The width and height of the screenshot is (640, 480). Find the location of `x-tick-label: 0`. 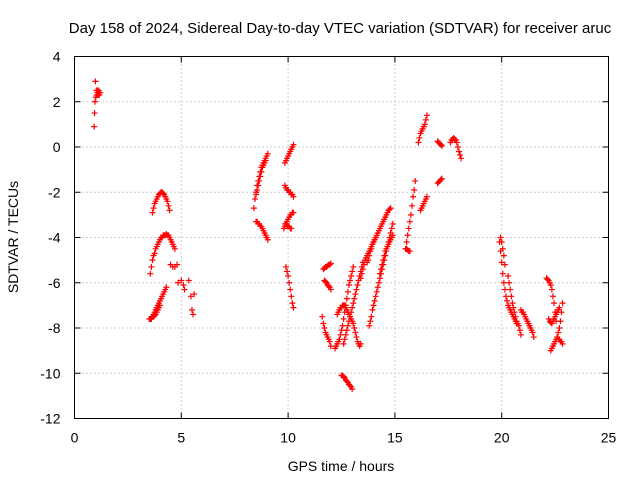

x-tick-label: 0 is located at coordinates (75, 438).